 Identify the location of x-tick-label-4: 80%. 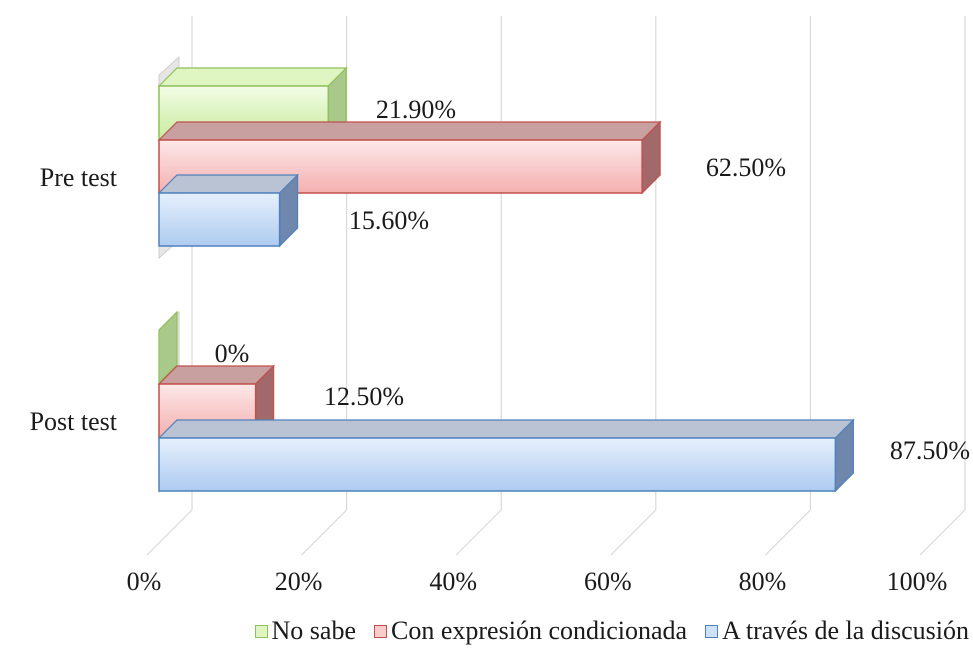
(763, 581).